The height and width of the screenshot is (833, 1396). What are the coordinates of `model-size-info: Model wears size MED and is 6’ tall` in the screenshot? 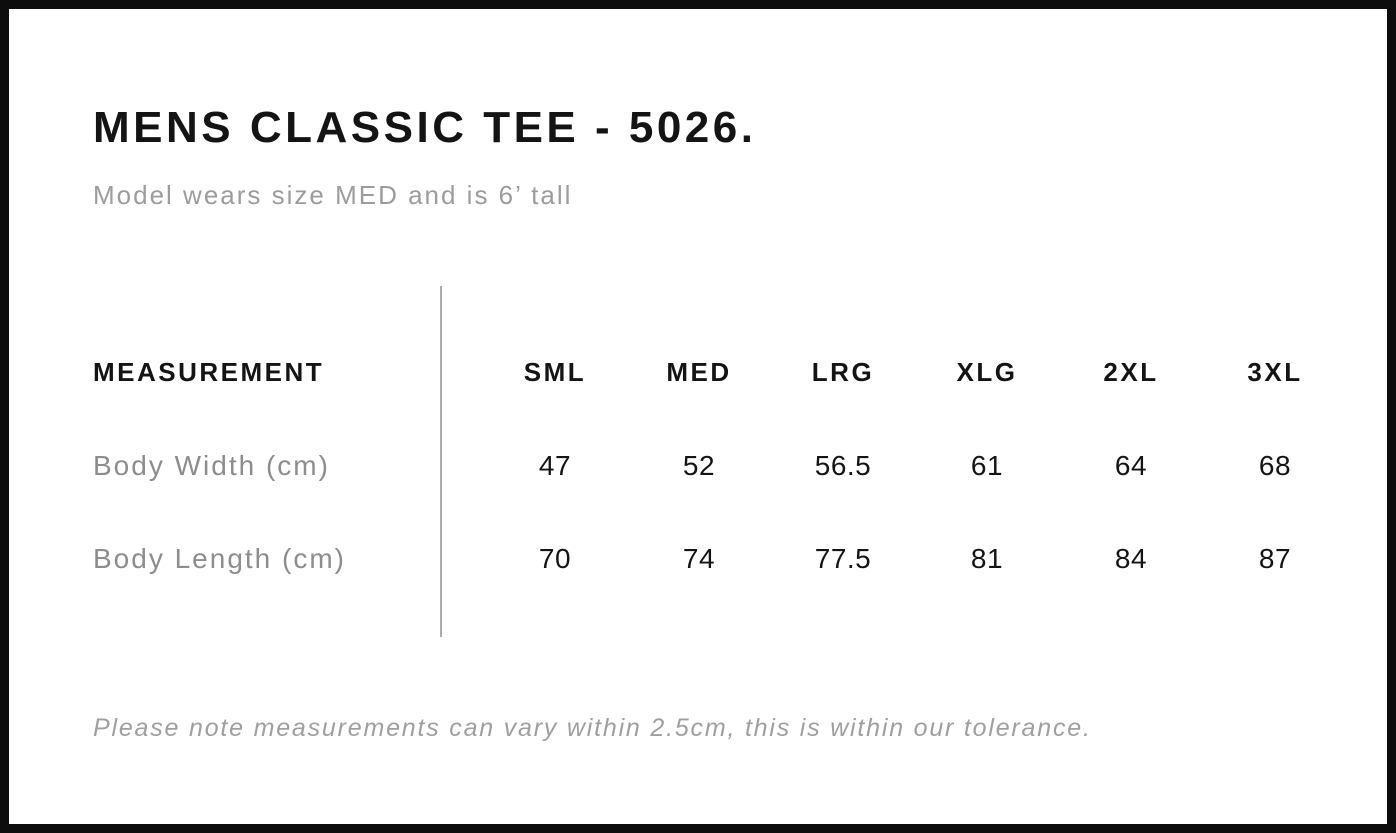 It's located at (333, 195).